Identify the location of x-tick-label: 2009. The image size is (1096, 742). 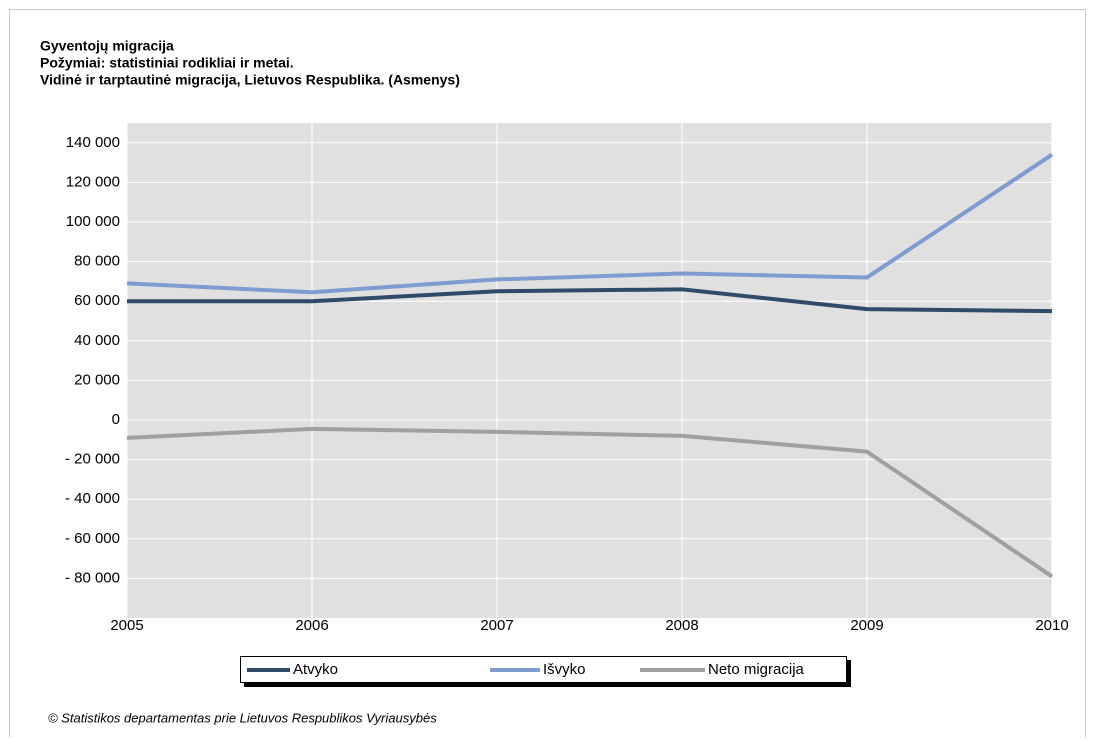
(866, 625).